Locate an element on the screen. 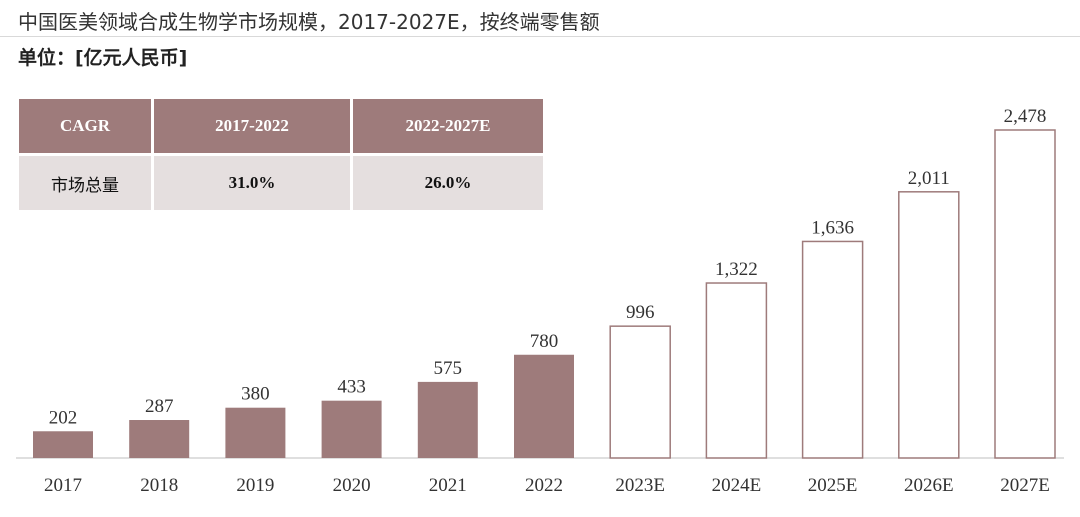 The image size is (1080, 517). x-tick-2021: 2021 is located at coordinates (448, 485).